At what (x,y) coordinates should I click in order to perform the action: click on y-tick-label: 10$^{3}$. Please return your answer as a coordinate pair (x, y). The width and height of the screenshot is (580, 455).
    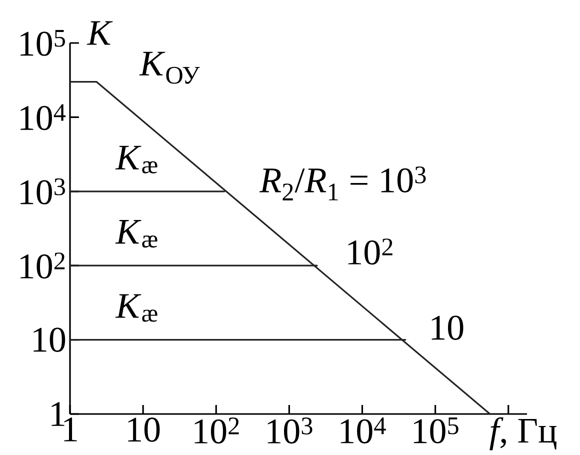
    Looking at the image, I should click on (42, 191).